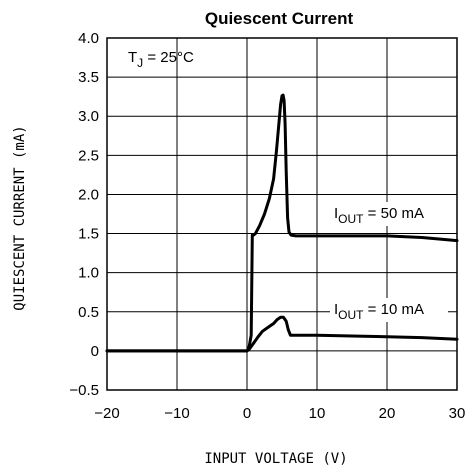  I want to click on y-tick-label: 4.0, so click(88, 38).